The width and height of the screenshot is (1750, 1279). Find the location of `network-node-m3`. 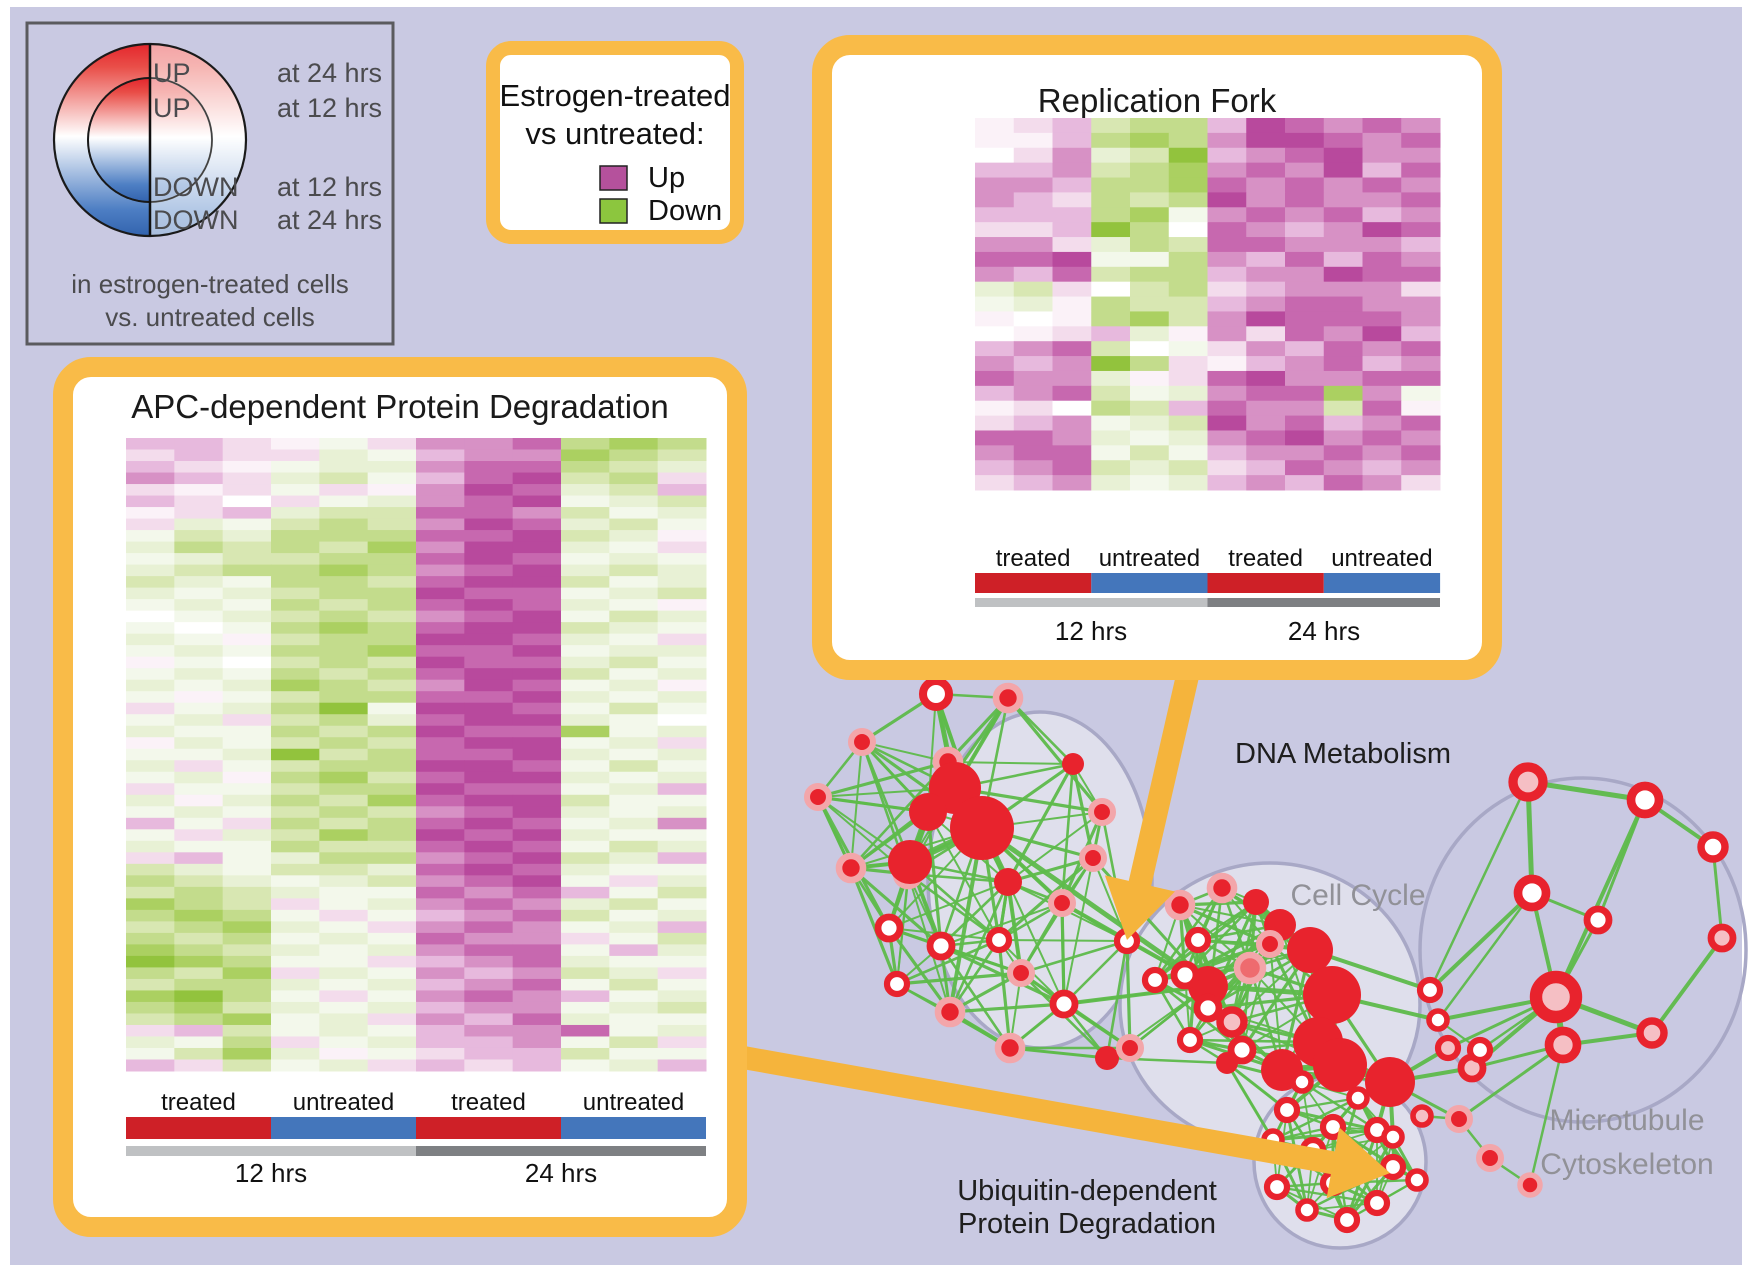

network-node-m3 is located at coordinates (999, 940).